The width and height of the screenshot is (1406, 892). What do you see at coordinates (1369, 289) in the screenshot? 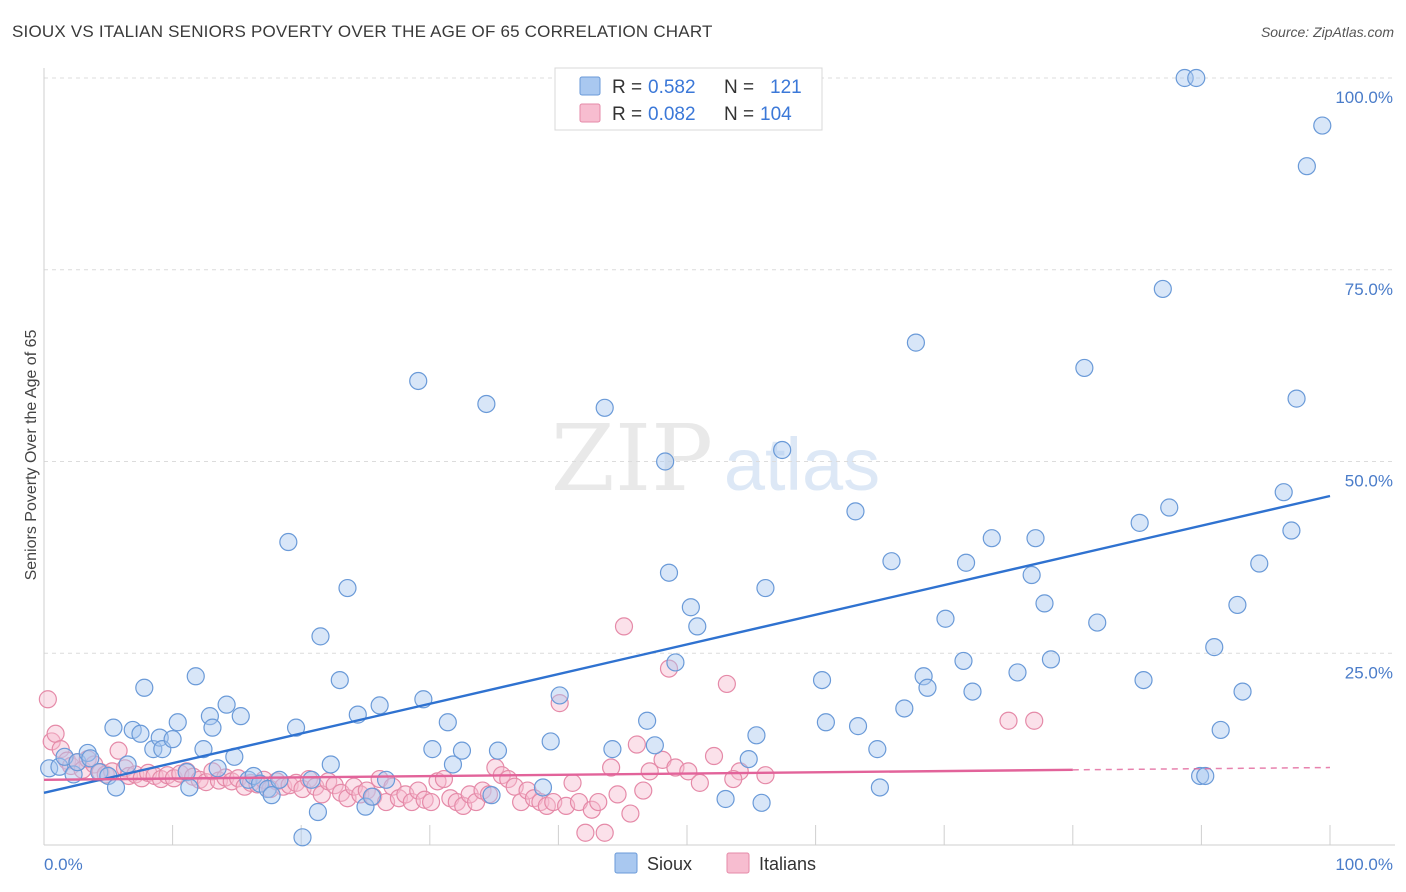
I see `y-tick-label-75: 75.0%` at bounding box center [1369, 289].